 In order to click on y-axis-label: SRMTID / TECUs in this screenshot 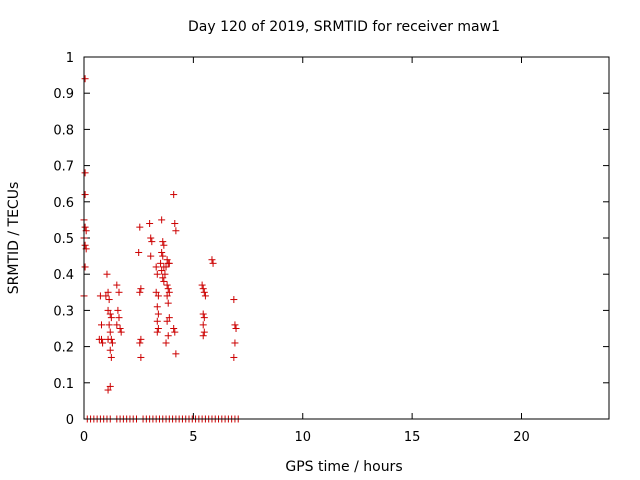, I will do `click(14, 238)`.